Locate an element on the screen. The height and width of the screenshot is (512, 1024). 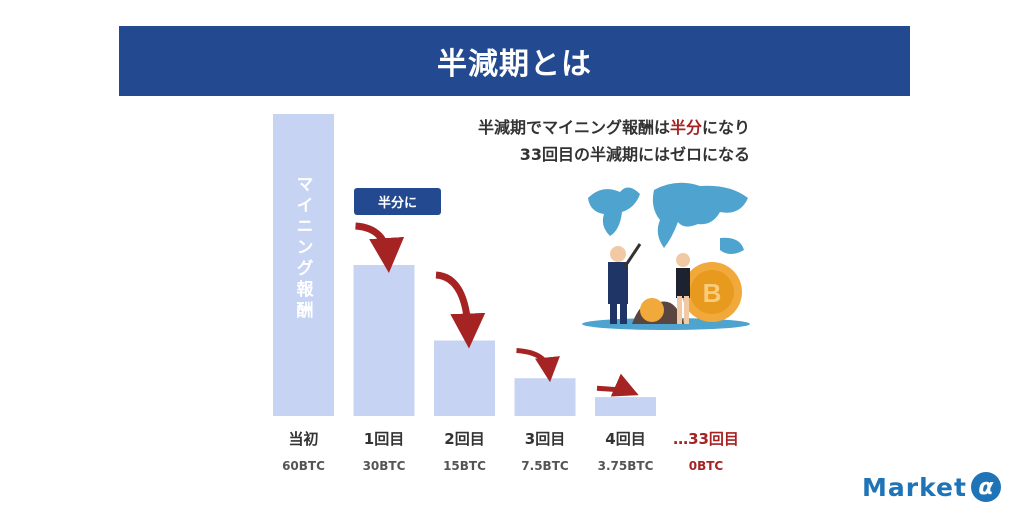
woman-leg-left is located at coordinates (679, 310).